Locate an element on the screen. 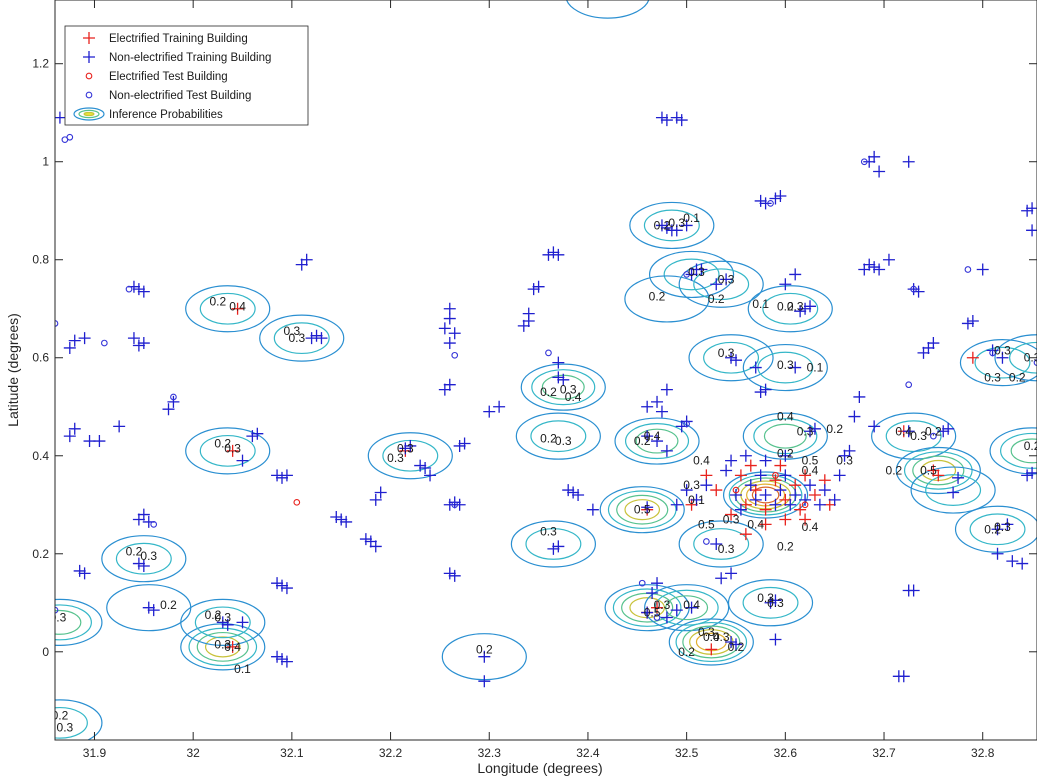 The image size is (1037, 779). legend-entry-label: Electrified Training Building is located at coordinates (178, 39).